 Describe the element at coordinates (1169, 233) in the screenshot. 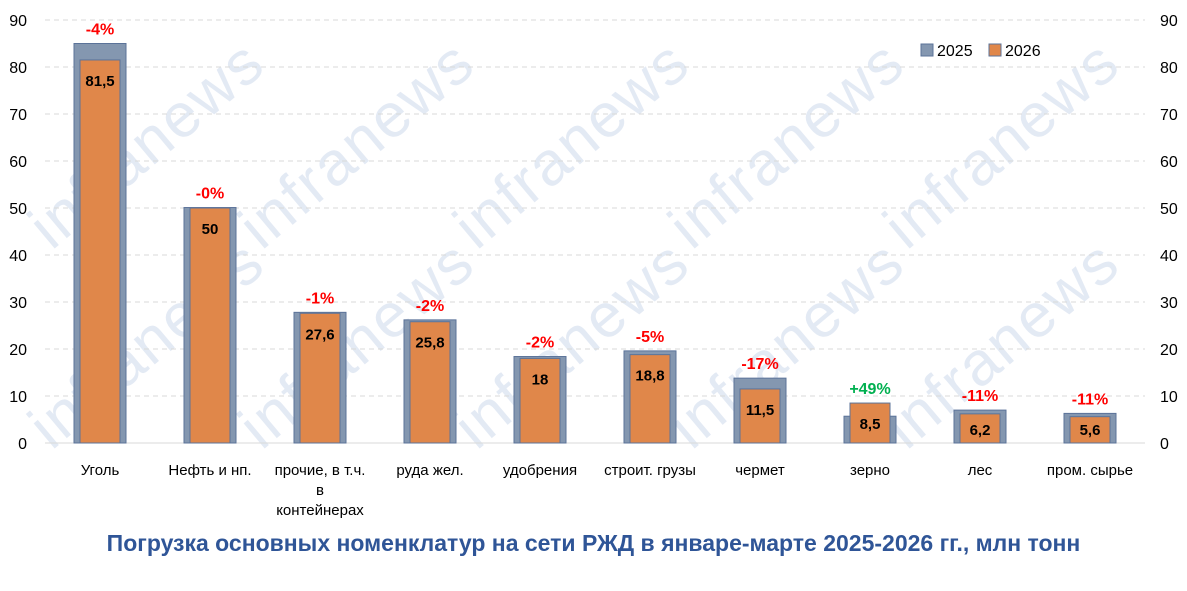

I see `y-axis-right: 0 10 20 30 40 50 60 70 80 90` at that location.